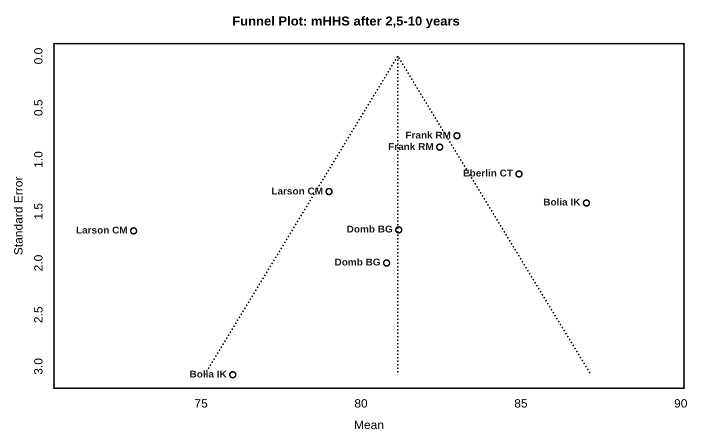 The width and height of the screenshot is (702, 445). What do you see at coordinates (487, 174) in the screenshot?
I see `data-label: Eberlin CT` at bounding box center [487, 174].